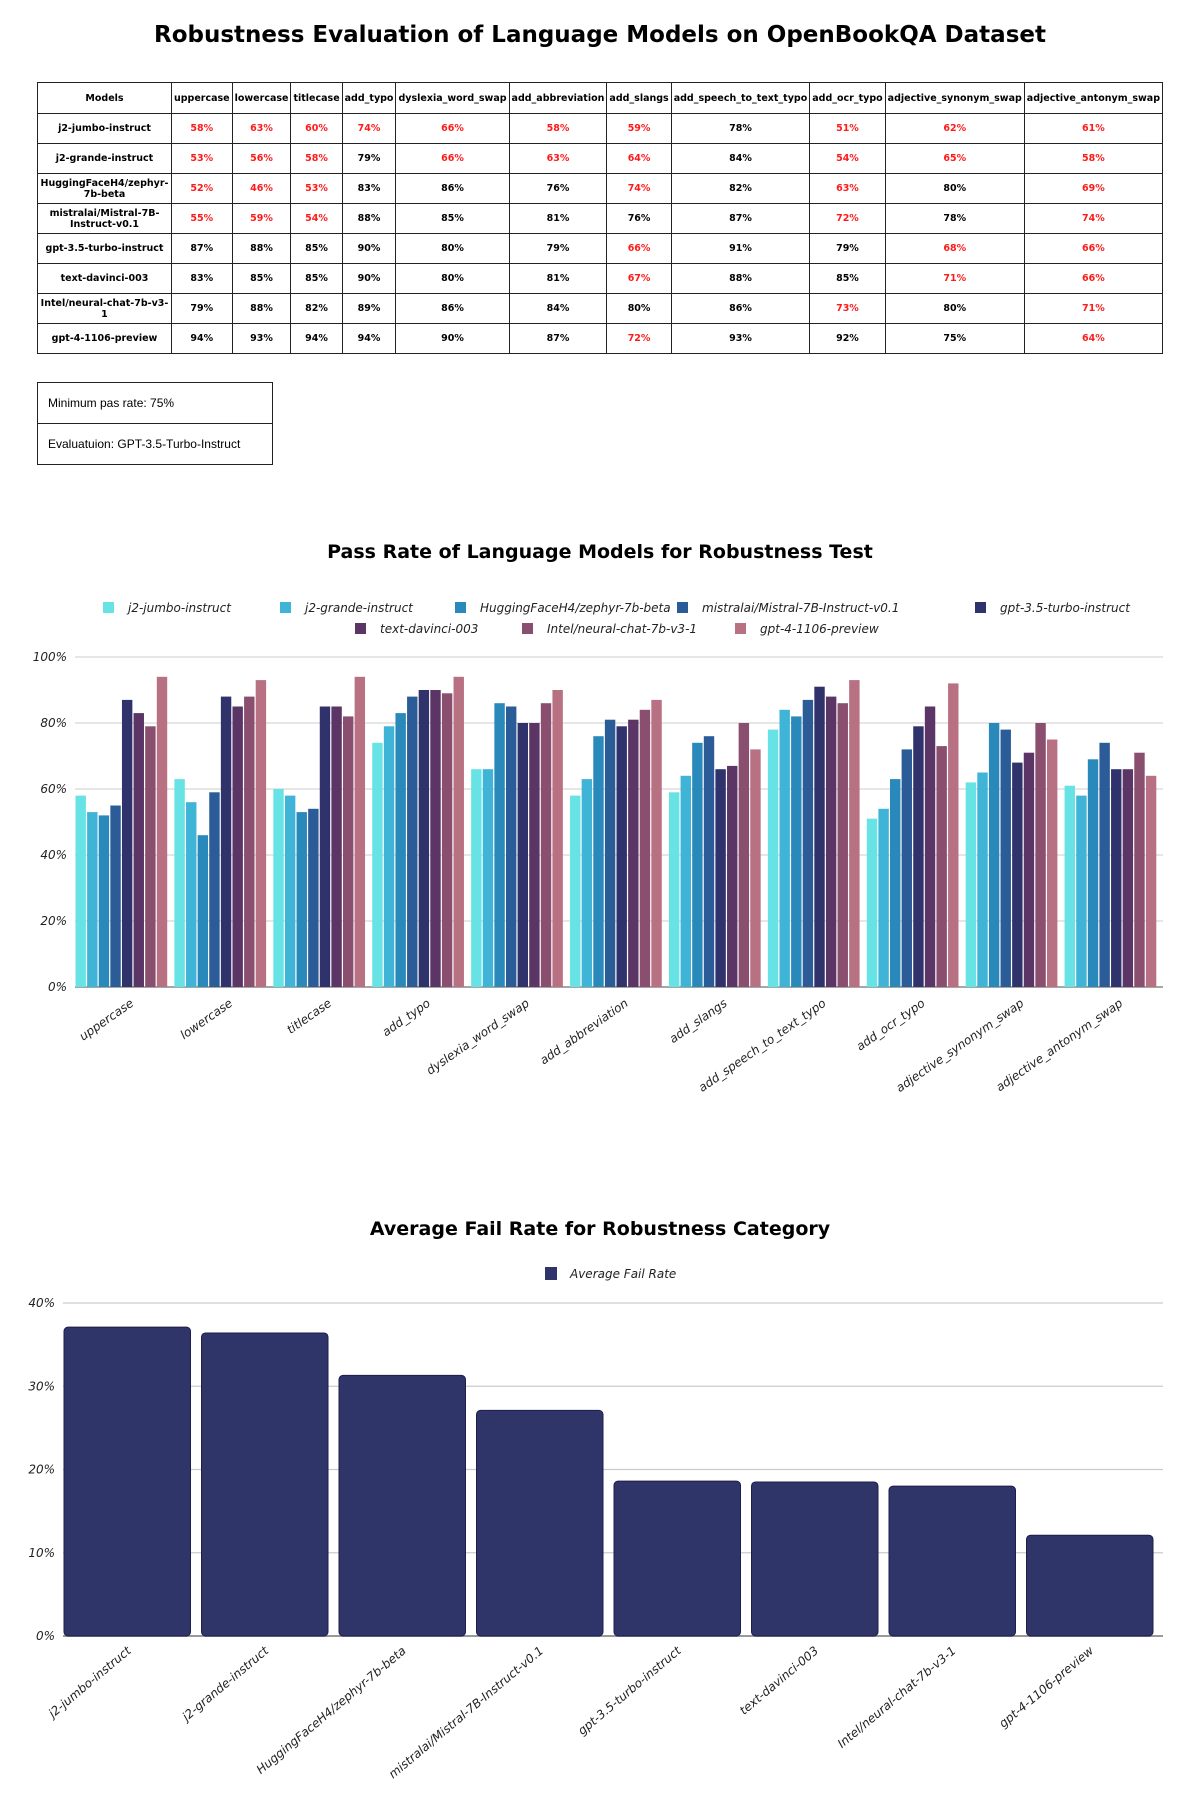 This screenshot has width=1200, height=1810. I want to click on pass-rate-cell: 72%, so click(847, 218).